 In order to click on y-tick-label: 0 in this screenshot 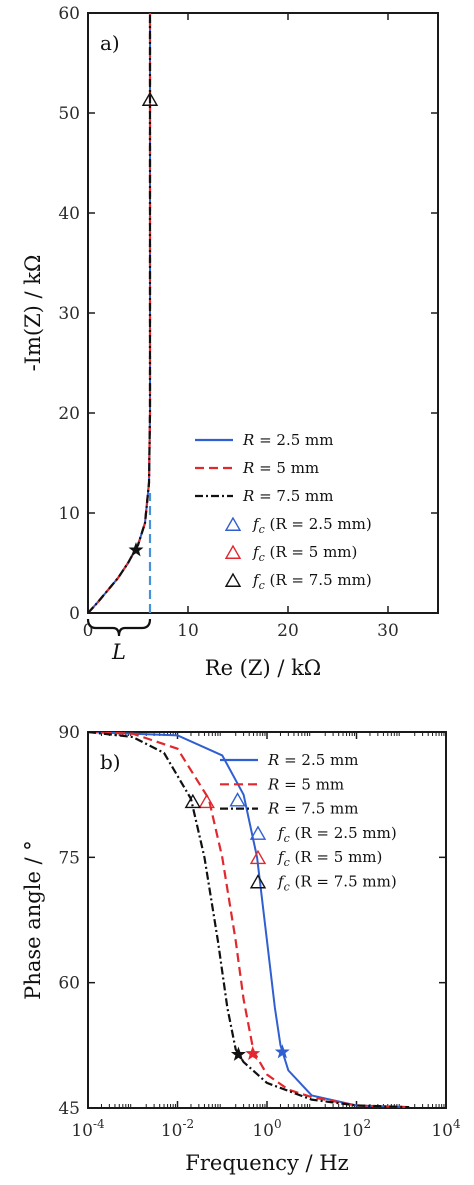, I will do `click(74, 614)`.